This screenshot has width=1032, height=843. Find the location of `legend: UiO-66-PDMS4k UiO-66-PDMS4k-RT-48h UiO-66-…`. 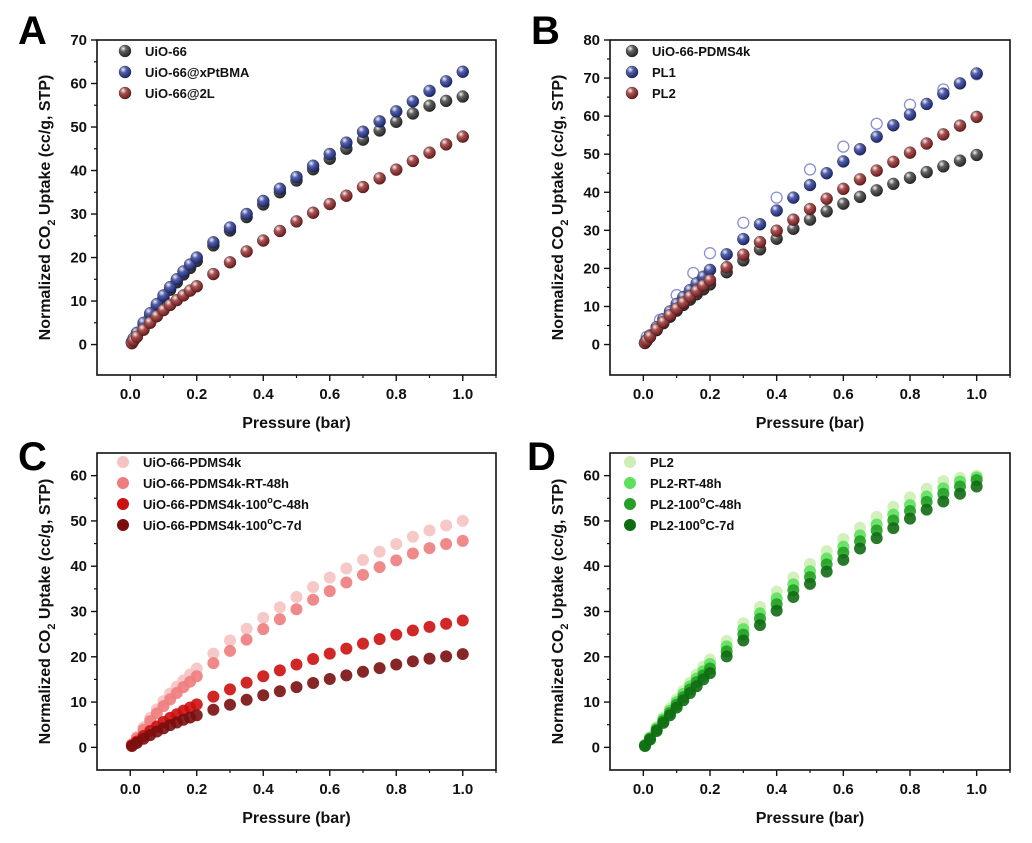

legend: UiO-66-PDMS4k UiO-66-PDMS4k-RT-48h UiO-66-… is located at coordinates (213, 494).